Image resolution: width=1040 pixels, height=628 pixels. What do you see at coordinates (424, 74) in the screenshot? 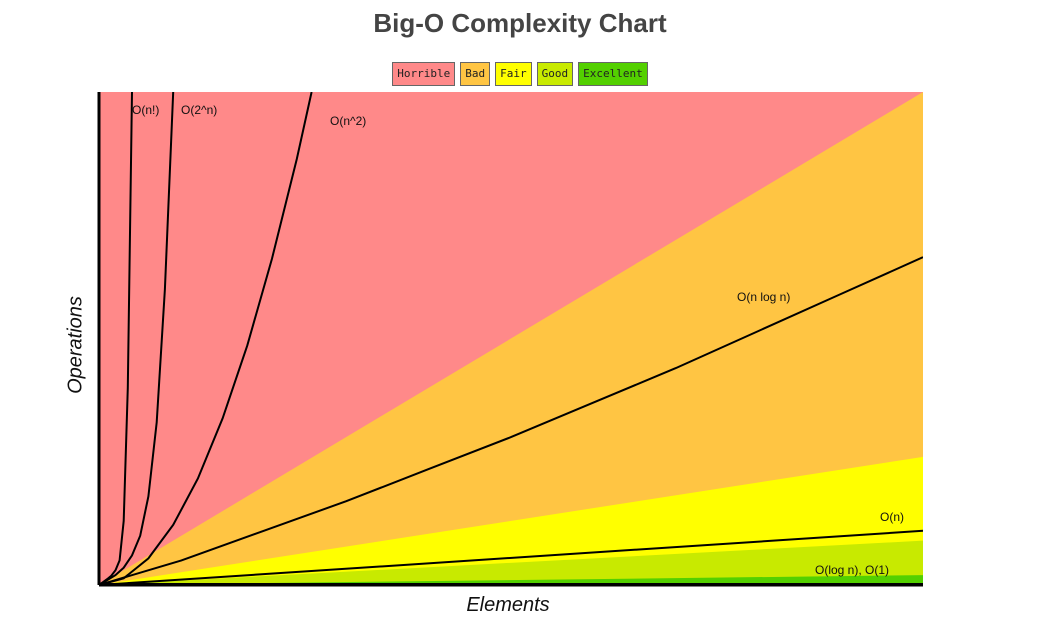
I see `legend-item-horrible: Horrible` at bounding box center [424, 74].